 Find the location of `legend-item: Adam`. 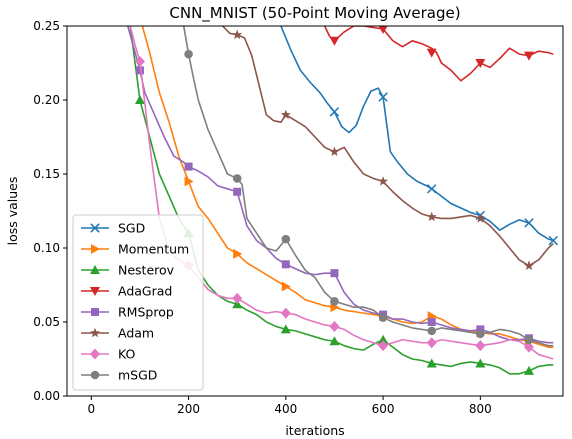

legend-item: Adam is located at coordinates (117, 333).